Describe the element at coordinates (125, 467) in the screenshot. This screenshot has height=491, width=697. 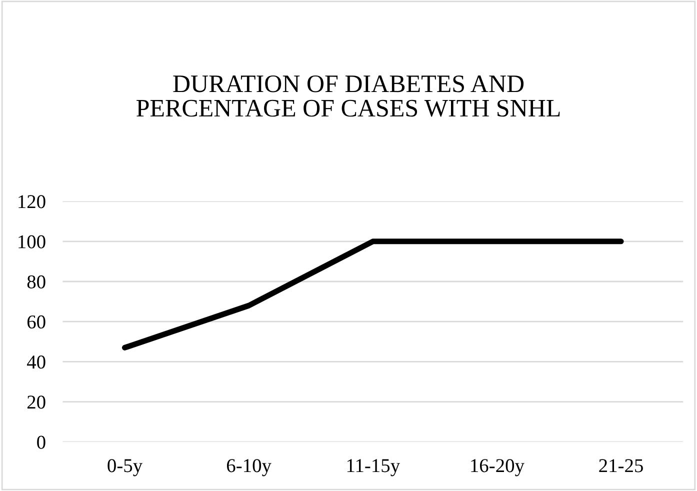
I see `x-tick-label: 0-5y` at that location.